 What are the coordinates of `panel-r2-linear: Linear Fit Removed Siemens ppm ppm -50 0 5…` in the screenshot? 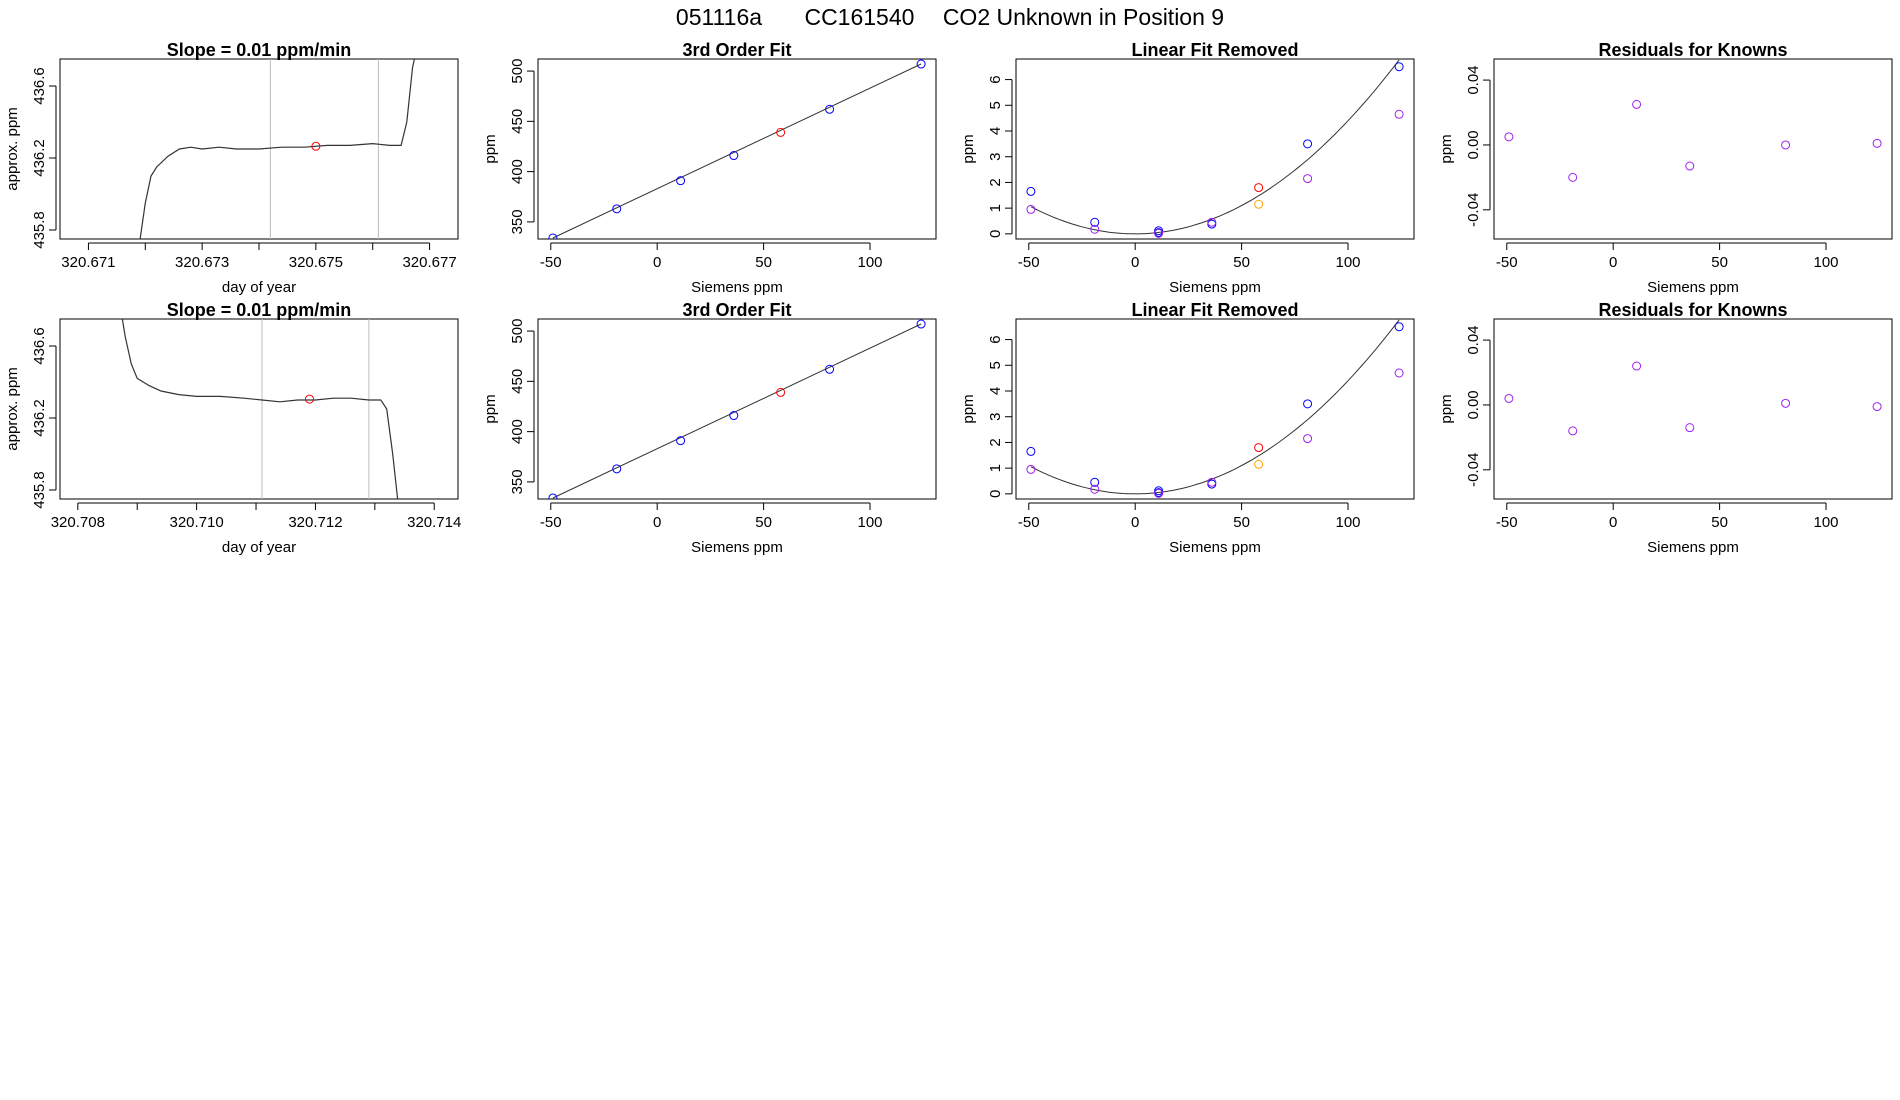 It's located at (1187, 428).